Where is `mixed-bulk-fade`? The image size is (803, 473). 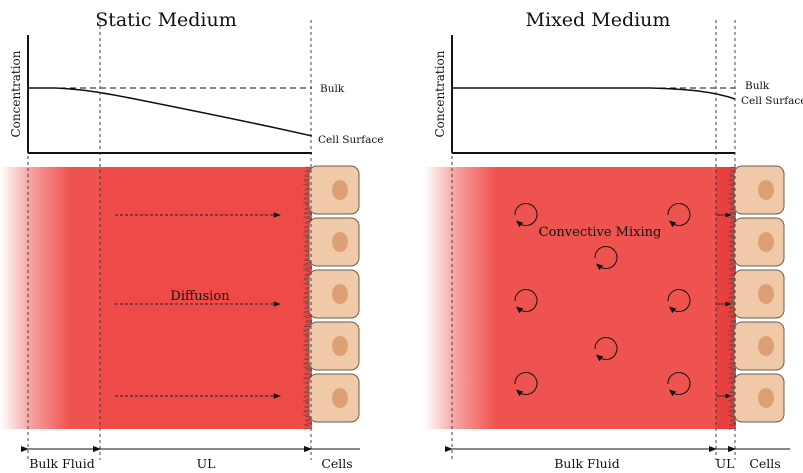
mixed-bulk-fade is located at coordinates (460, 298).